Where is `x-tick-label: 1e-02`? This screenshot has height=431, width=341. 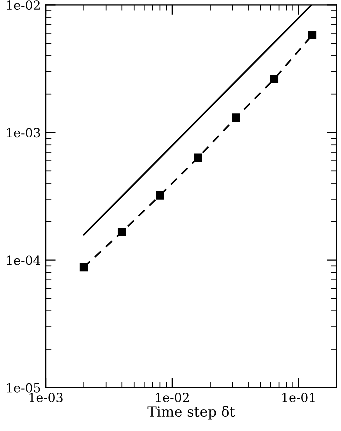
x-tick-label: 1e-02 is located at coordinates (172, 397).